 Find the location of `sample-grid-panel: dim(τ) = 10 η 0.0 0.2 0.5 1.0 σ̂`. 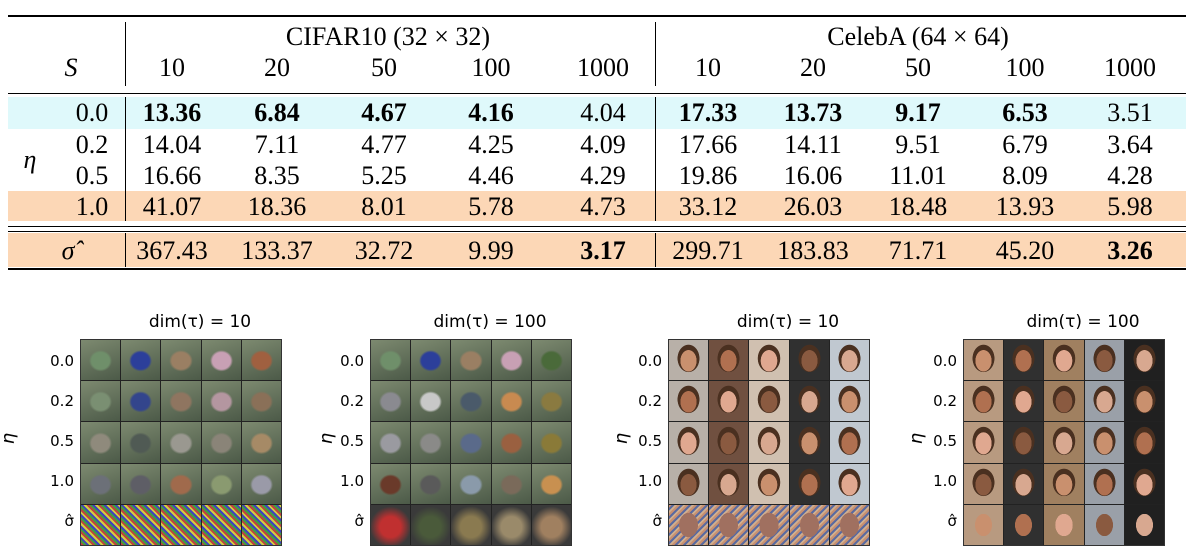

sample-grid-panel: dim(τ) = 10 η 0.0 0.2 0.5 1.0 σ̂ is located at coordinates (160, 432).